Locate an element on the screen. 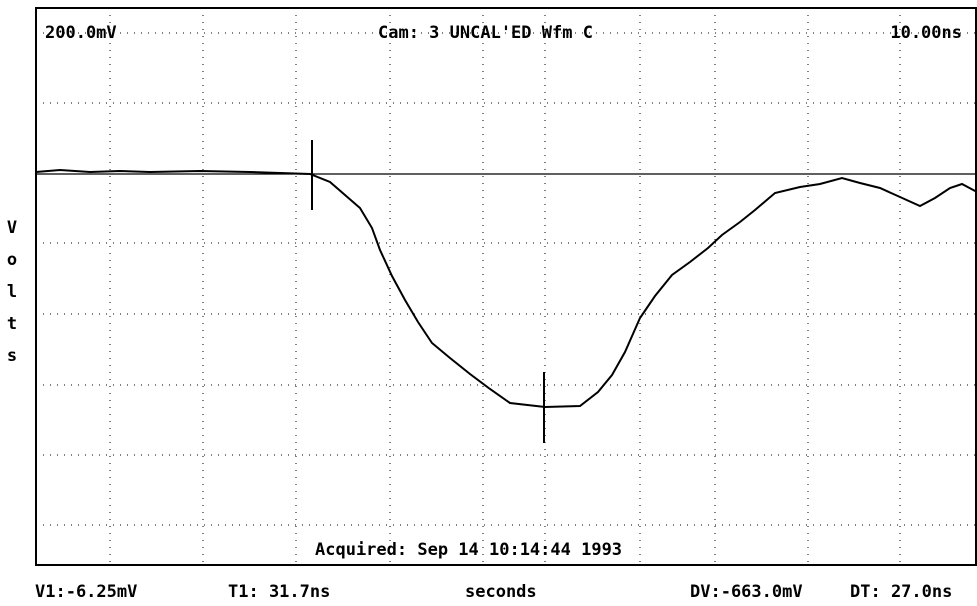 This screenshot has width=977, height=606. status-v1: V1:-6.25mV is located at coordinates (86, 592).